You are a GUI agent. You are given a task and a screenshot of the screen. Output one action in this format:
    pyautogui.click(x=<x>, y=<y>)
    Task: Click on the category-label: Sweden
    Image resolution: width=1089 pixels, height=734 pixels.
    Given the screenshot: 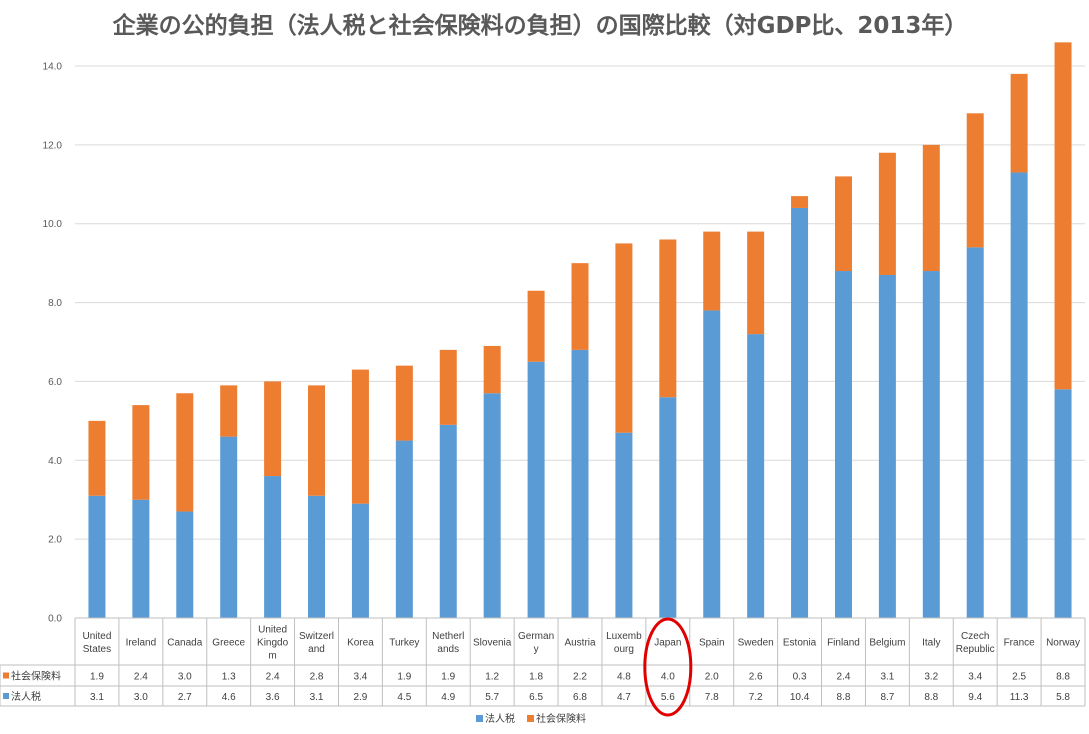 What is the action you would take?
    pyautogui.click(x=756, y=643)
    